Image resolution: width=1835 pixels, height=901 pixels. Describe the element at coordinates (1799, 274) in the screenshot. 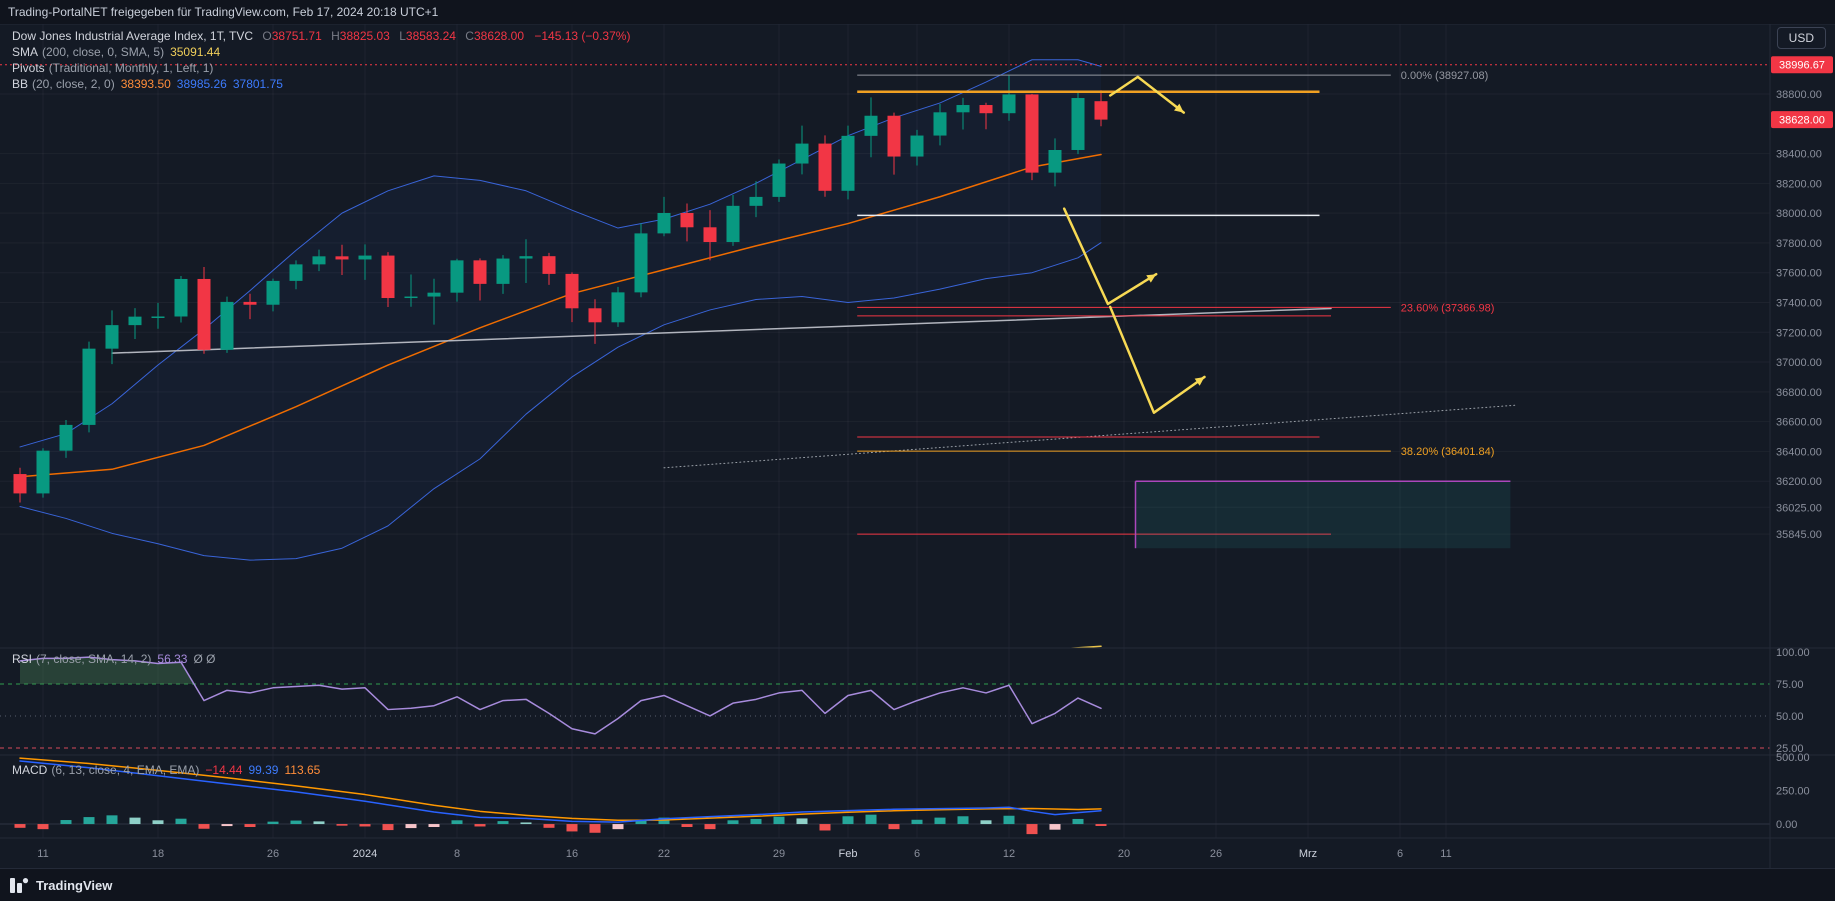

I see `axis-label: 37600.00` at that location.